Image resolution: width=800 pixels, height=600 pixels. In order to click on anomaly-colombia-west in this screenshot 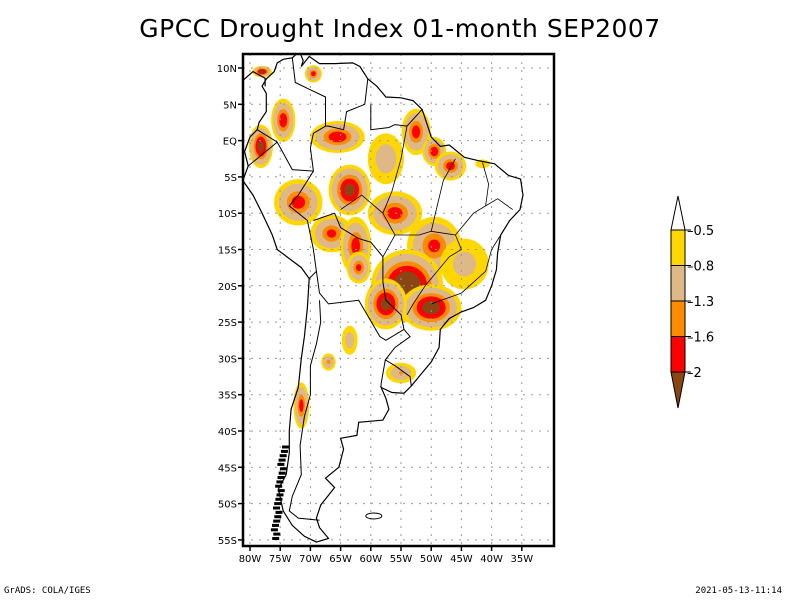, I will do `click(283, 120)`.